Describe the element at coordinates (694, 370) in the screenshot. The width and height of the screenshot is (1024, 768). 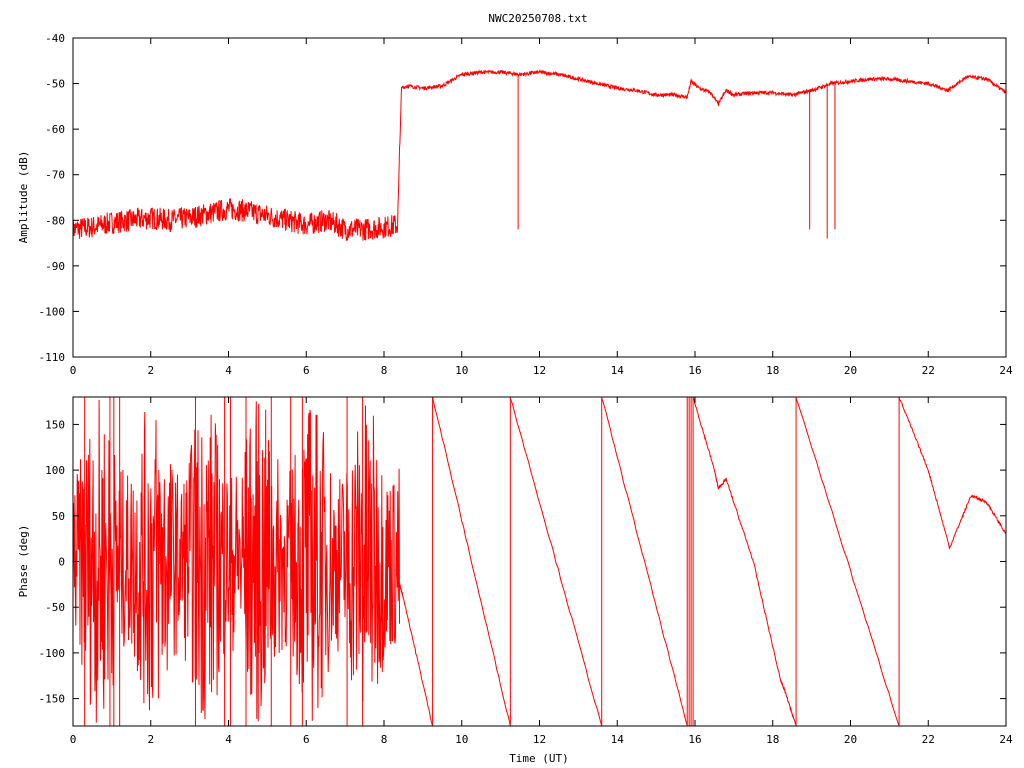
I see `amplitude-x-tick-label: 16` at that location.